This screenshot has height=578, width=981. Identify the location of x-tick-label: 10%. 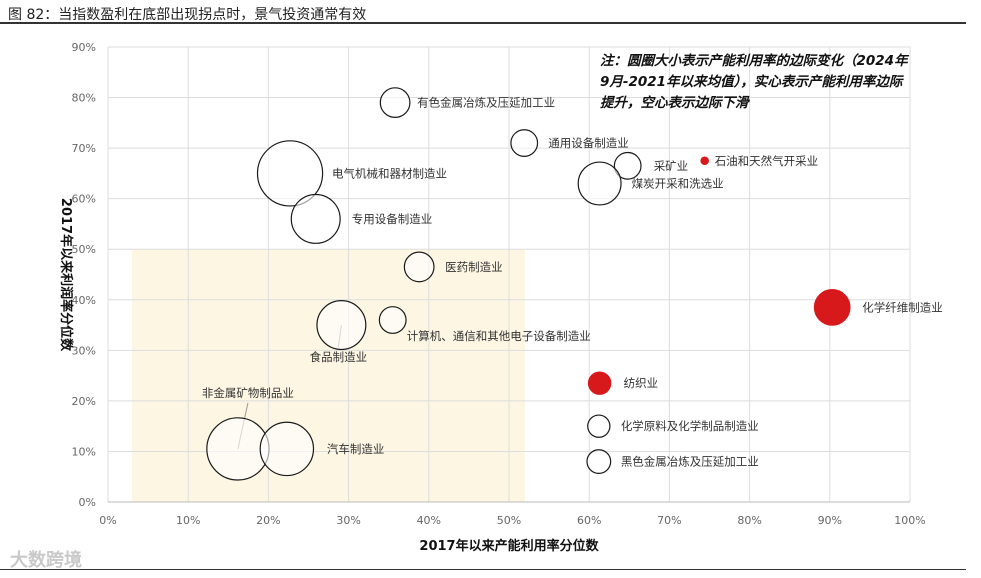
(188, 520).